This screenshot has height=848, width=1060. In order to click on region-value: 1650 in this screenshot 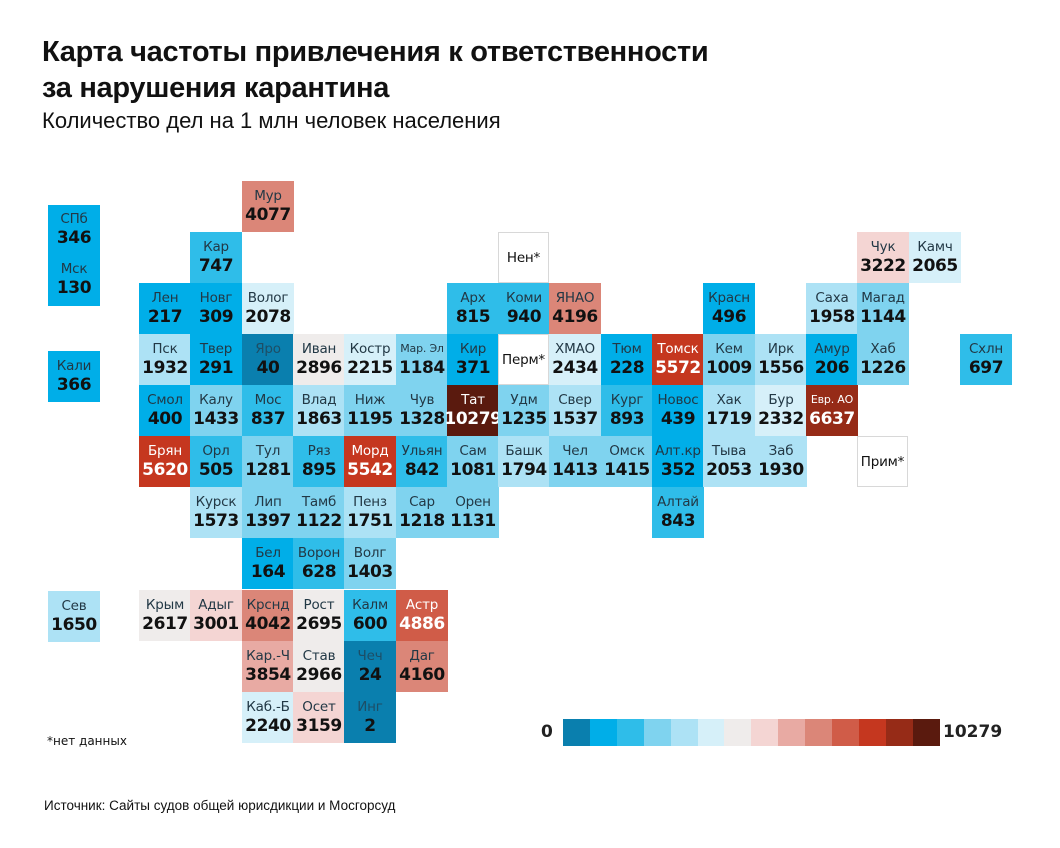, I will do `click(74, 624)`.